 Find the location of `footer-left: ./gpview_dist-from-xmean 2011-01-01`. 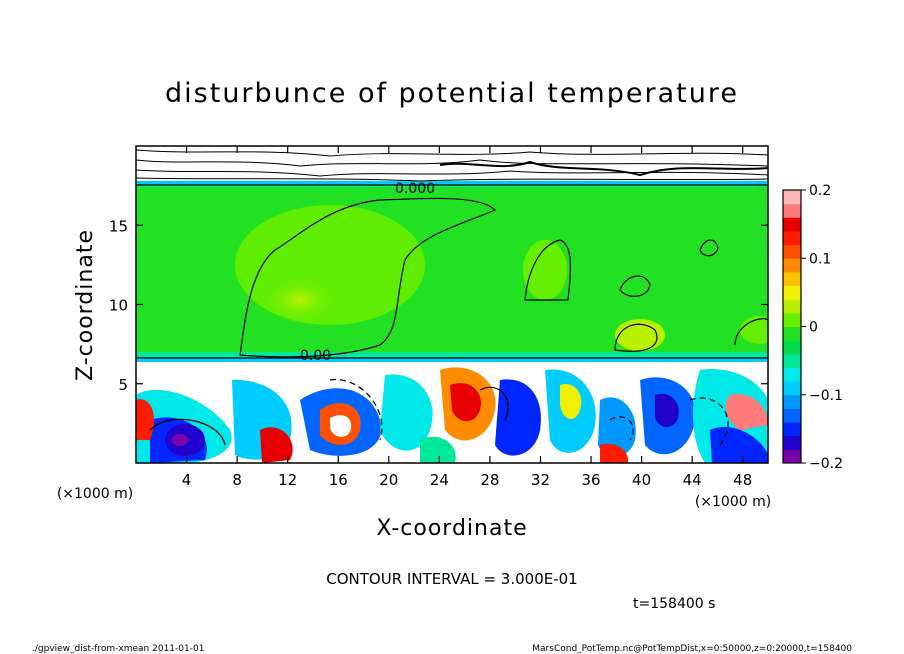

footer-left: ./gpview_dist-from-xmean 2011-01-01 is located at coordinates (118, 649).